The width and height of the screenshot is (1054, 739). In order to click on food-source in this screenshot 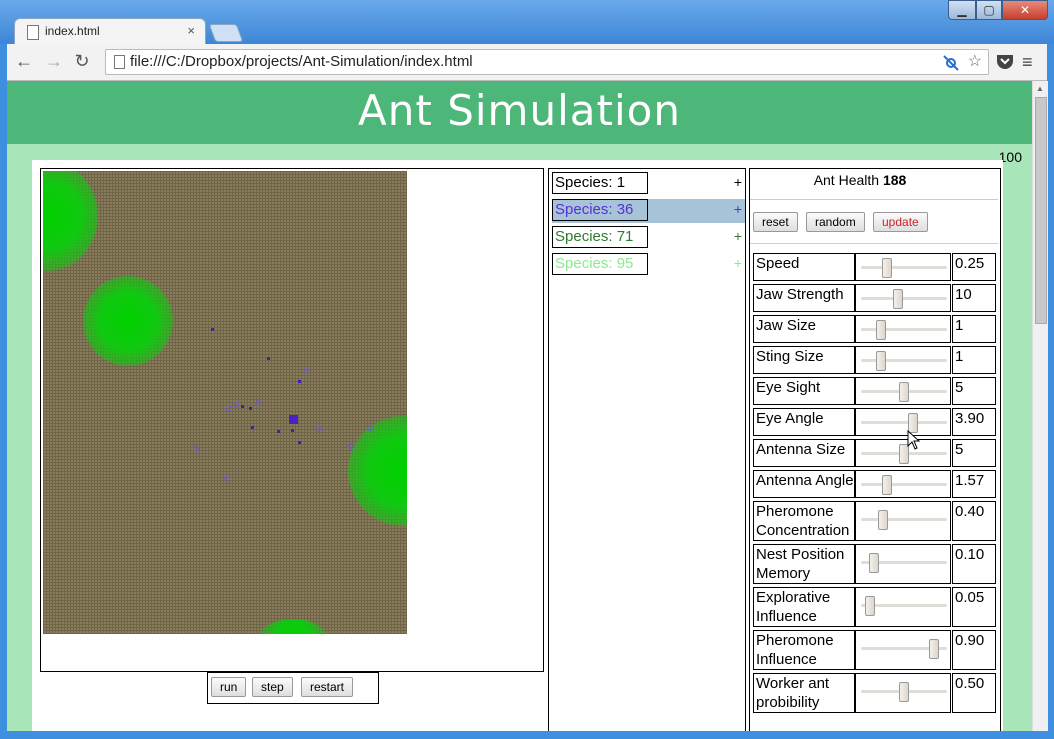, I will do `click(128, 321)`.